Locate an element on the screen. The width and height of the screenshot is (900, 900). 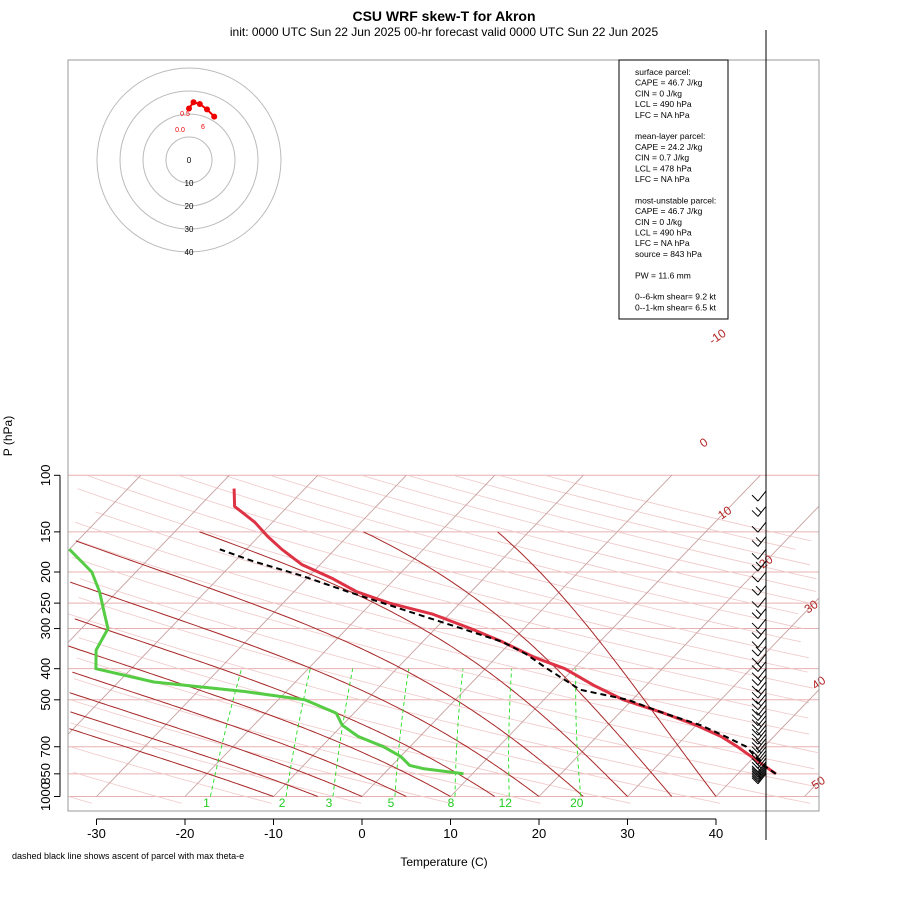
chart-title: CSU WRF skew-T for Akron is located at coordinates (443, 16).